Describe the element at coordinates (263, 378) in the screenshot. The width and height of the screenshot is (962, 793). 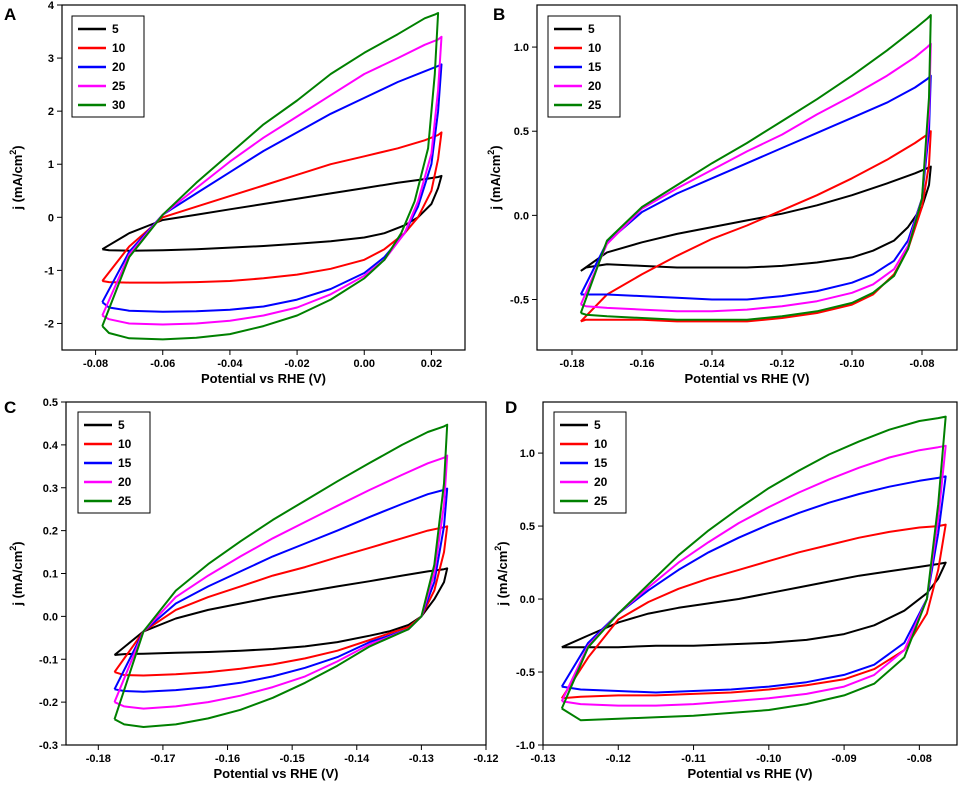
I see `x-axis-title-a: Potential vs RHE (V)` at that location.